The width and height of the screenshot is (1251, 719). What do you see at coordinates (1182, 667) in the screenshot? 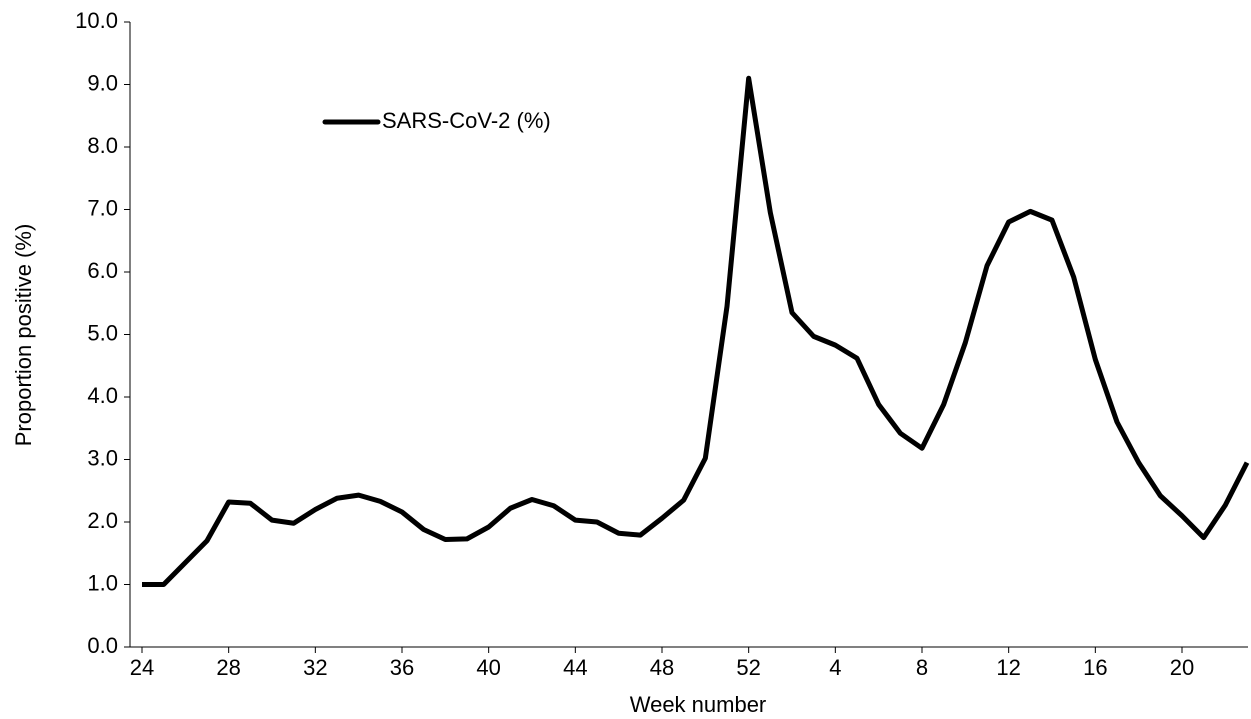
I see `x-tick-label: 20` at bounding box center [1182, 667].